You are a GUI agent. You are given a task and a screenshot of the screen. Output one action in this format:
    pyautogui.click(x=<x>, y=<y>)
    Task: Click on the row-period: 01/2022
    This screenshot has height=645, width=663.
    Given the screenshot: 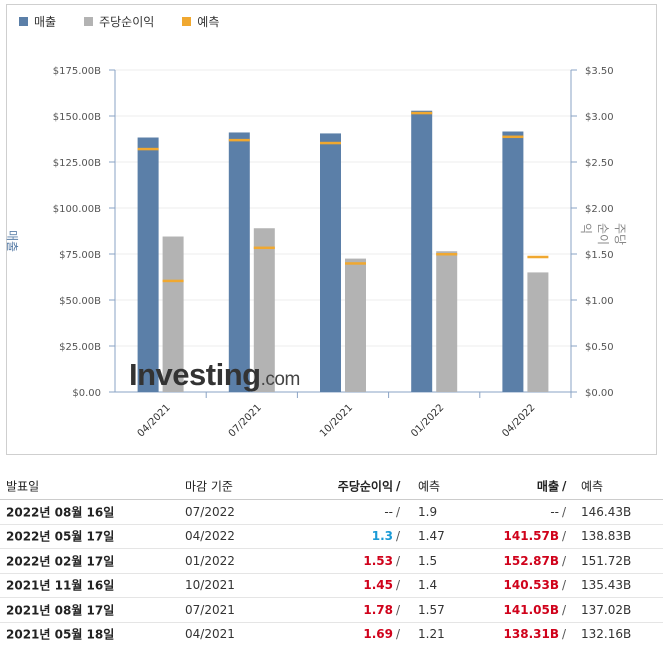 What is the action you would take?
    pyautogui.click(x=210, y=560)
    